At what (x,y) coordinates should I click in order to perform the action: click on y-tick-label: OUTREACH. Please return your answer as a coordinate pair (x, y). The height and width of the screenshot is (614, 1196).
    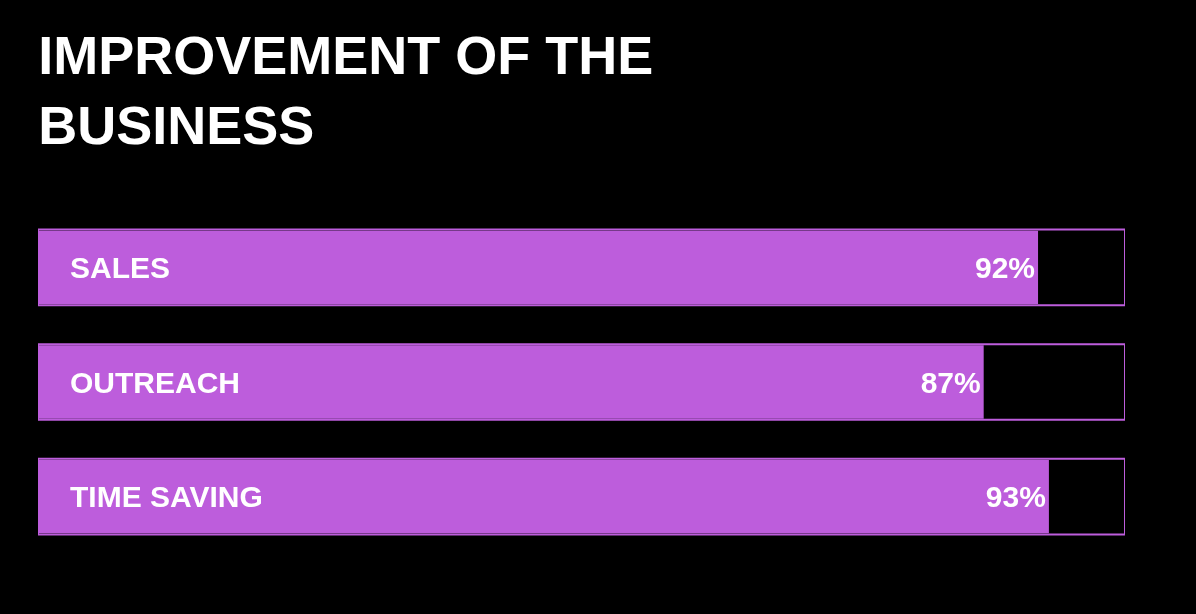
    Looking at the image, I should click on (155, 382).